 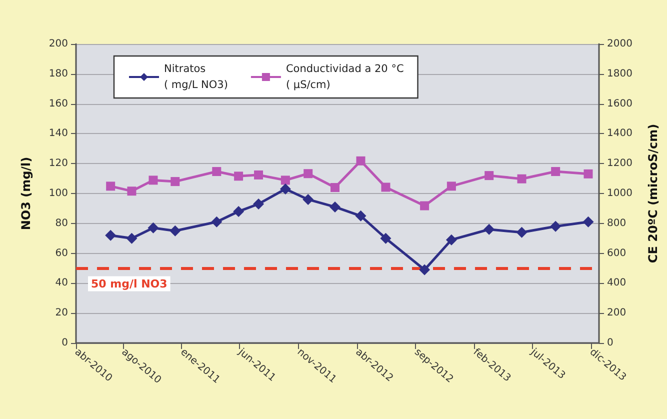 I want to click on y-tick-label: 180, so click(x=58, y=74).